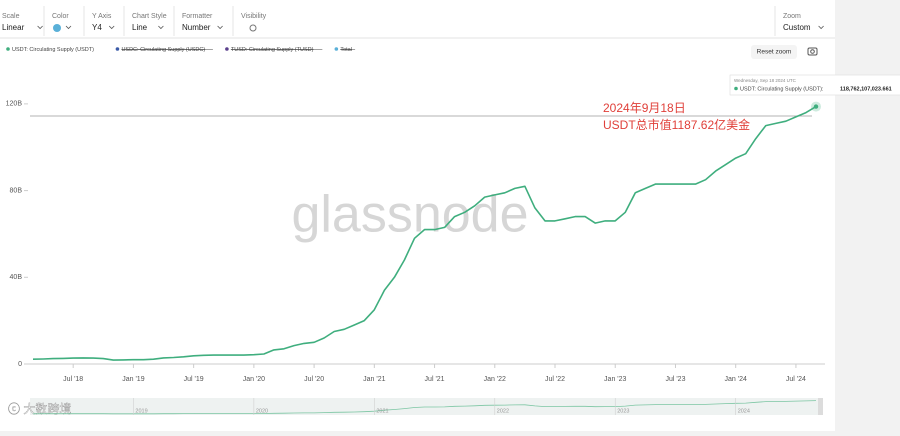  Describe the element at coordinates (254, 16) in the screenshot. I see `toolbar-label: Visibility` at that location.